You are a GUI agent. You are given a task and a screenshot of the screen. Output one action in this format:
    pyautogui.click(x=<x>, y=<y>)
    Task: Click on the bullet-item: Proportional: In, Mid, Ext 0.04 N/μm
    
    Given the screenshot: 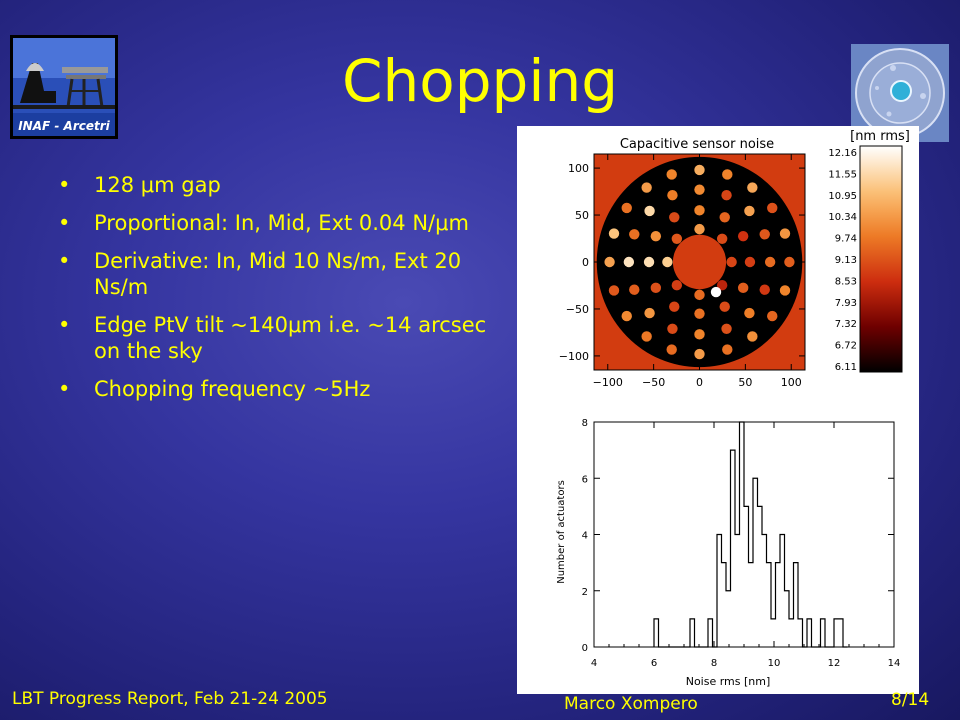 What is the action you would take?
    pyautogui.click(x=283, y=223)
    